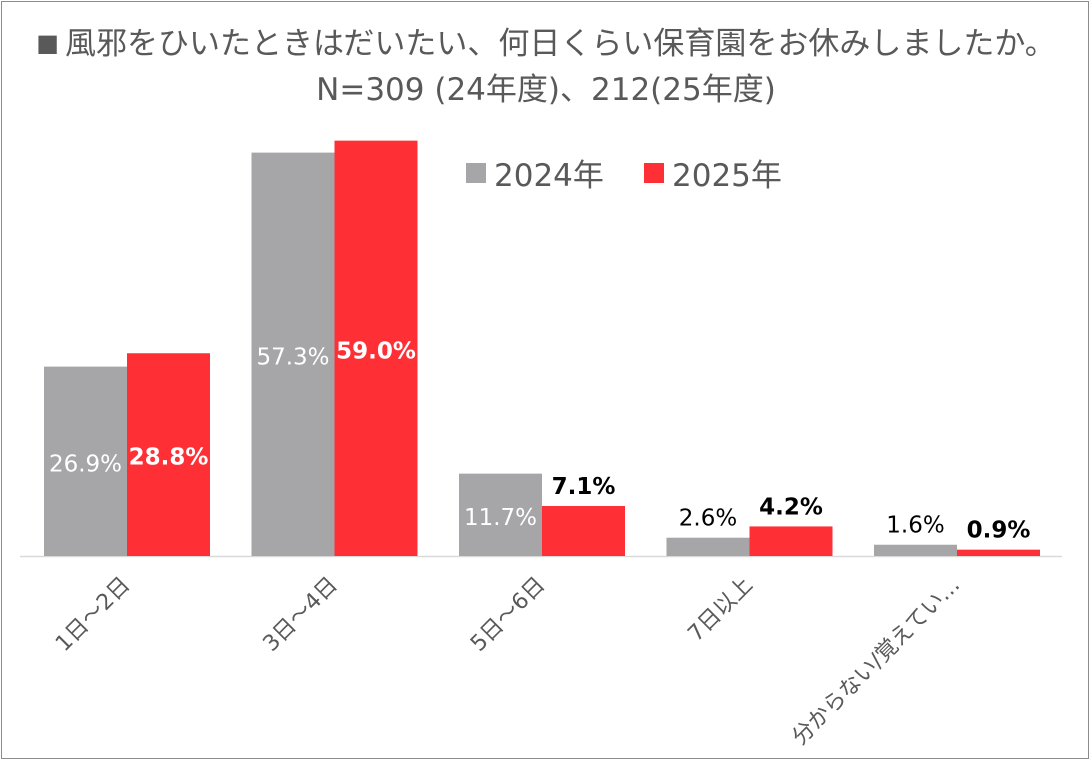  What do you see at coordinates (301, 615) in the screenshot?
I see `category-label-2: 3日～4日` at bounding box center [301, 615].